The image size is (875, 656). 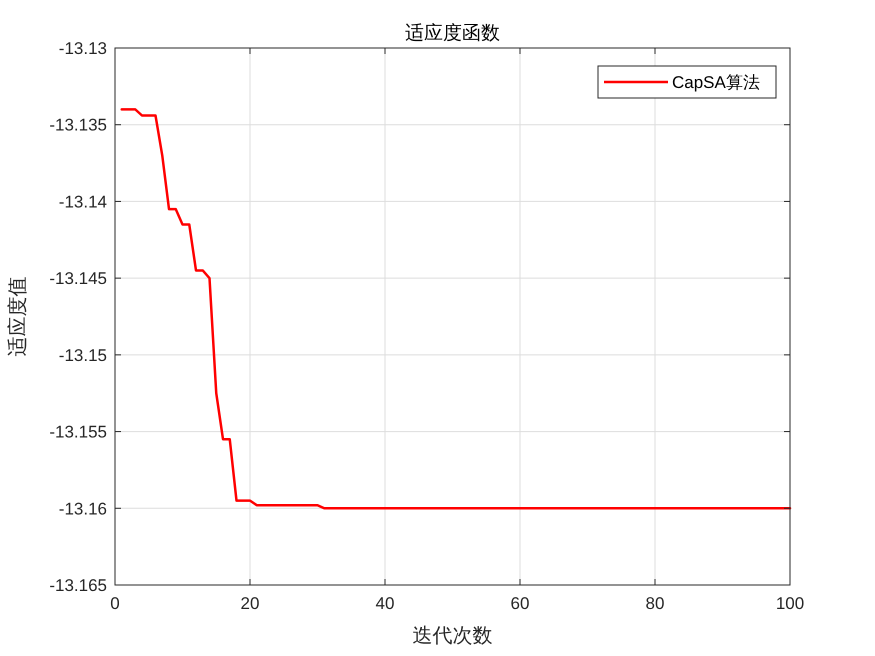 What do you see at coordinates (716, 82) in the screenshot?
I see `legend-label: CapSA算法` at bounding box center [716, 82].